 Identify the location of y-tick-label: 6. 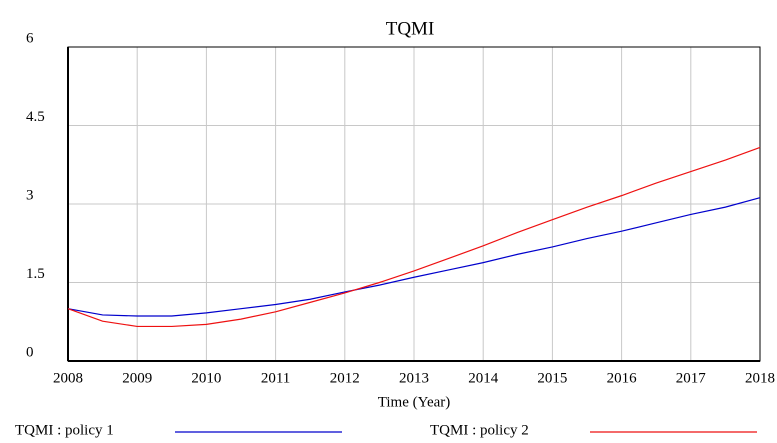
(30, 38).